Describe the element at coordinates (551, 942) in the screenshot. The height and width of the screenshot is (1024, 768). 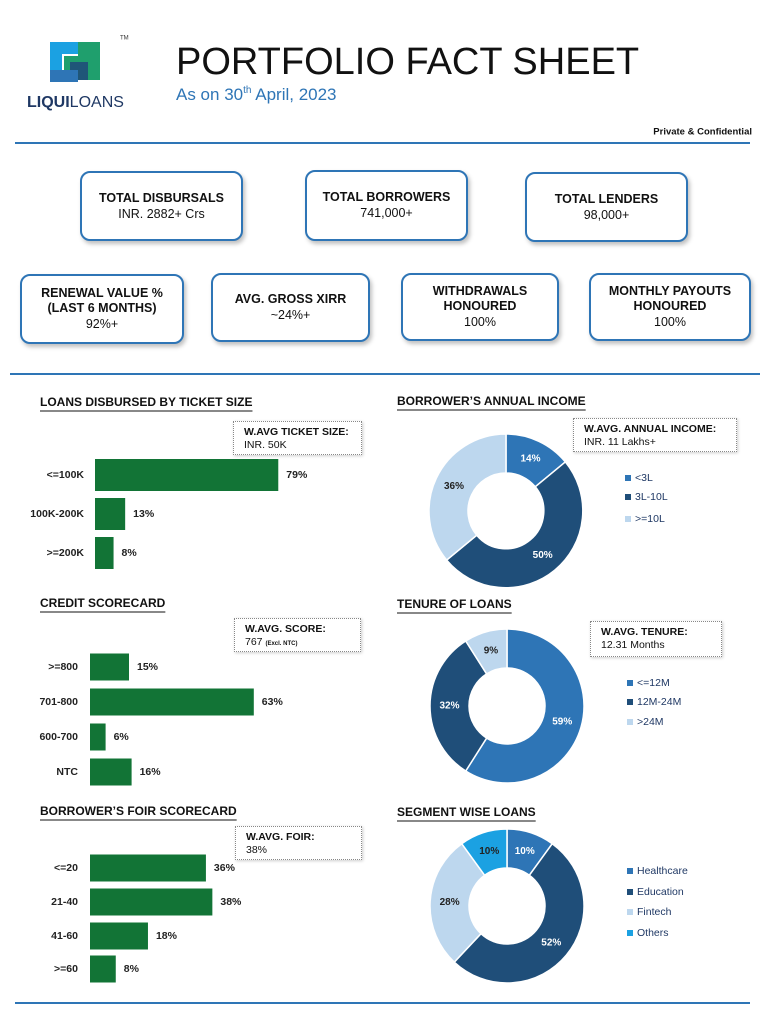
I see `value-label: 52%` at that location.